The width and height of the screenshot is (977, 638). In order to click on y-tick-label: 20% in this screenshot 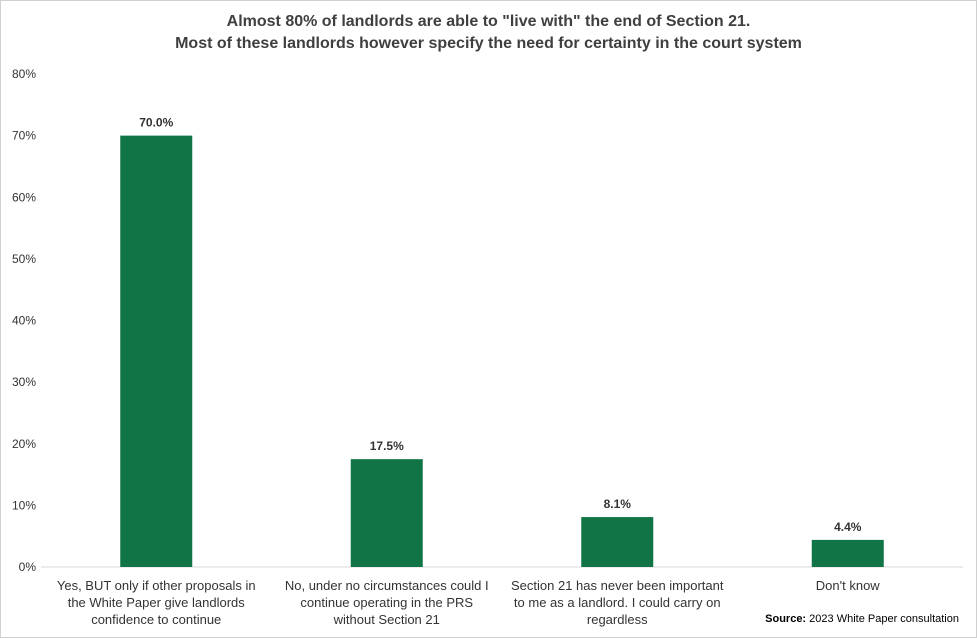, I will do `click(24, 444)`.